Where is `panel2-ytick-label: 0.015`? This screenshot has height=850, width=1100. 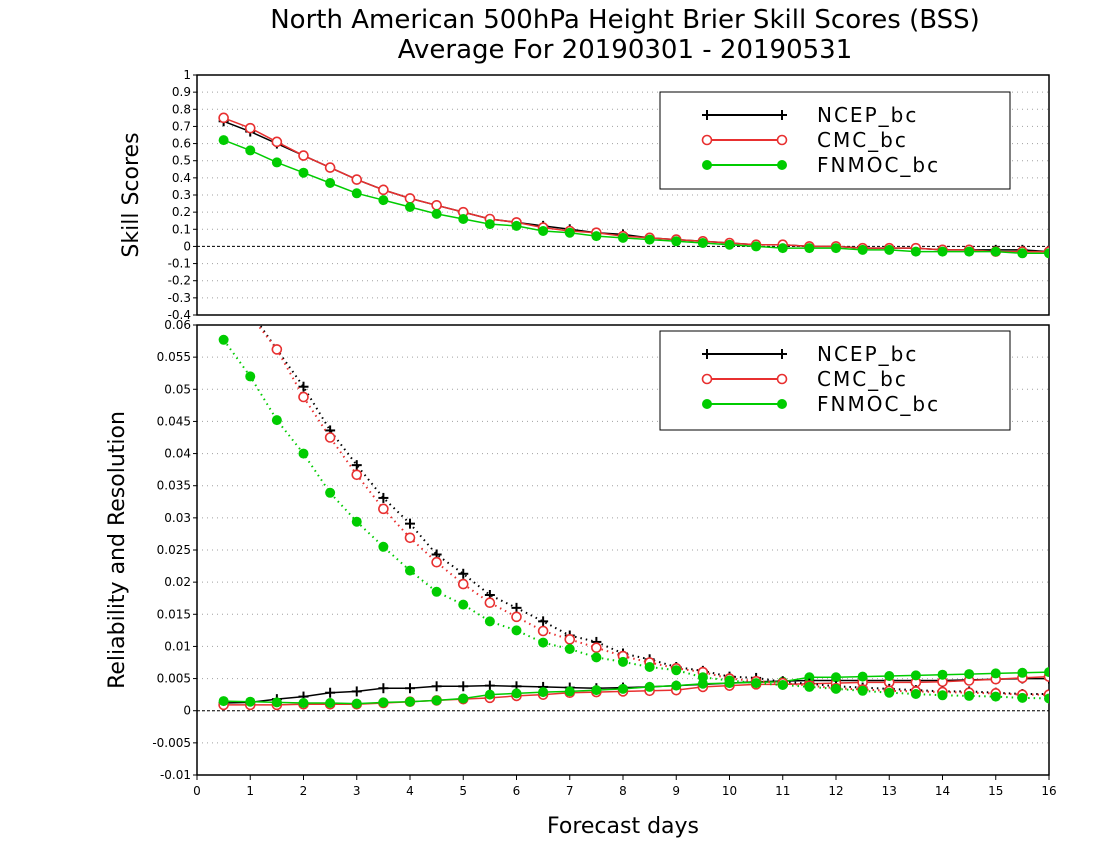 panel2-ytick-label: 0.015 is located at coordinates (174, 614).